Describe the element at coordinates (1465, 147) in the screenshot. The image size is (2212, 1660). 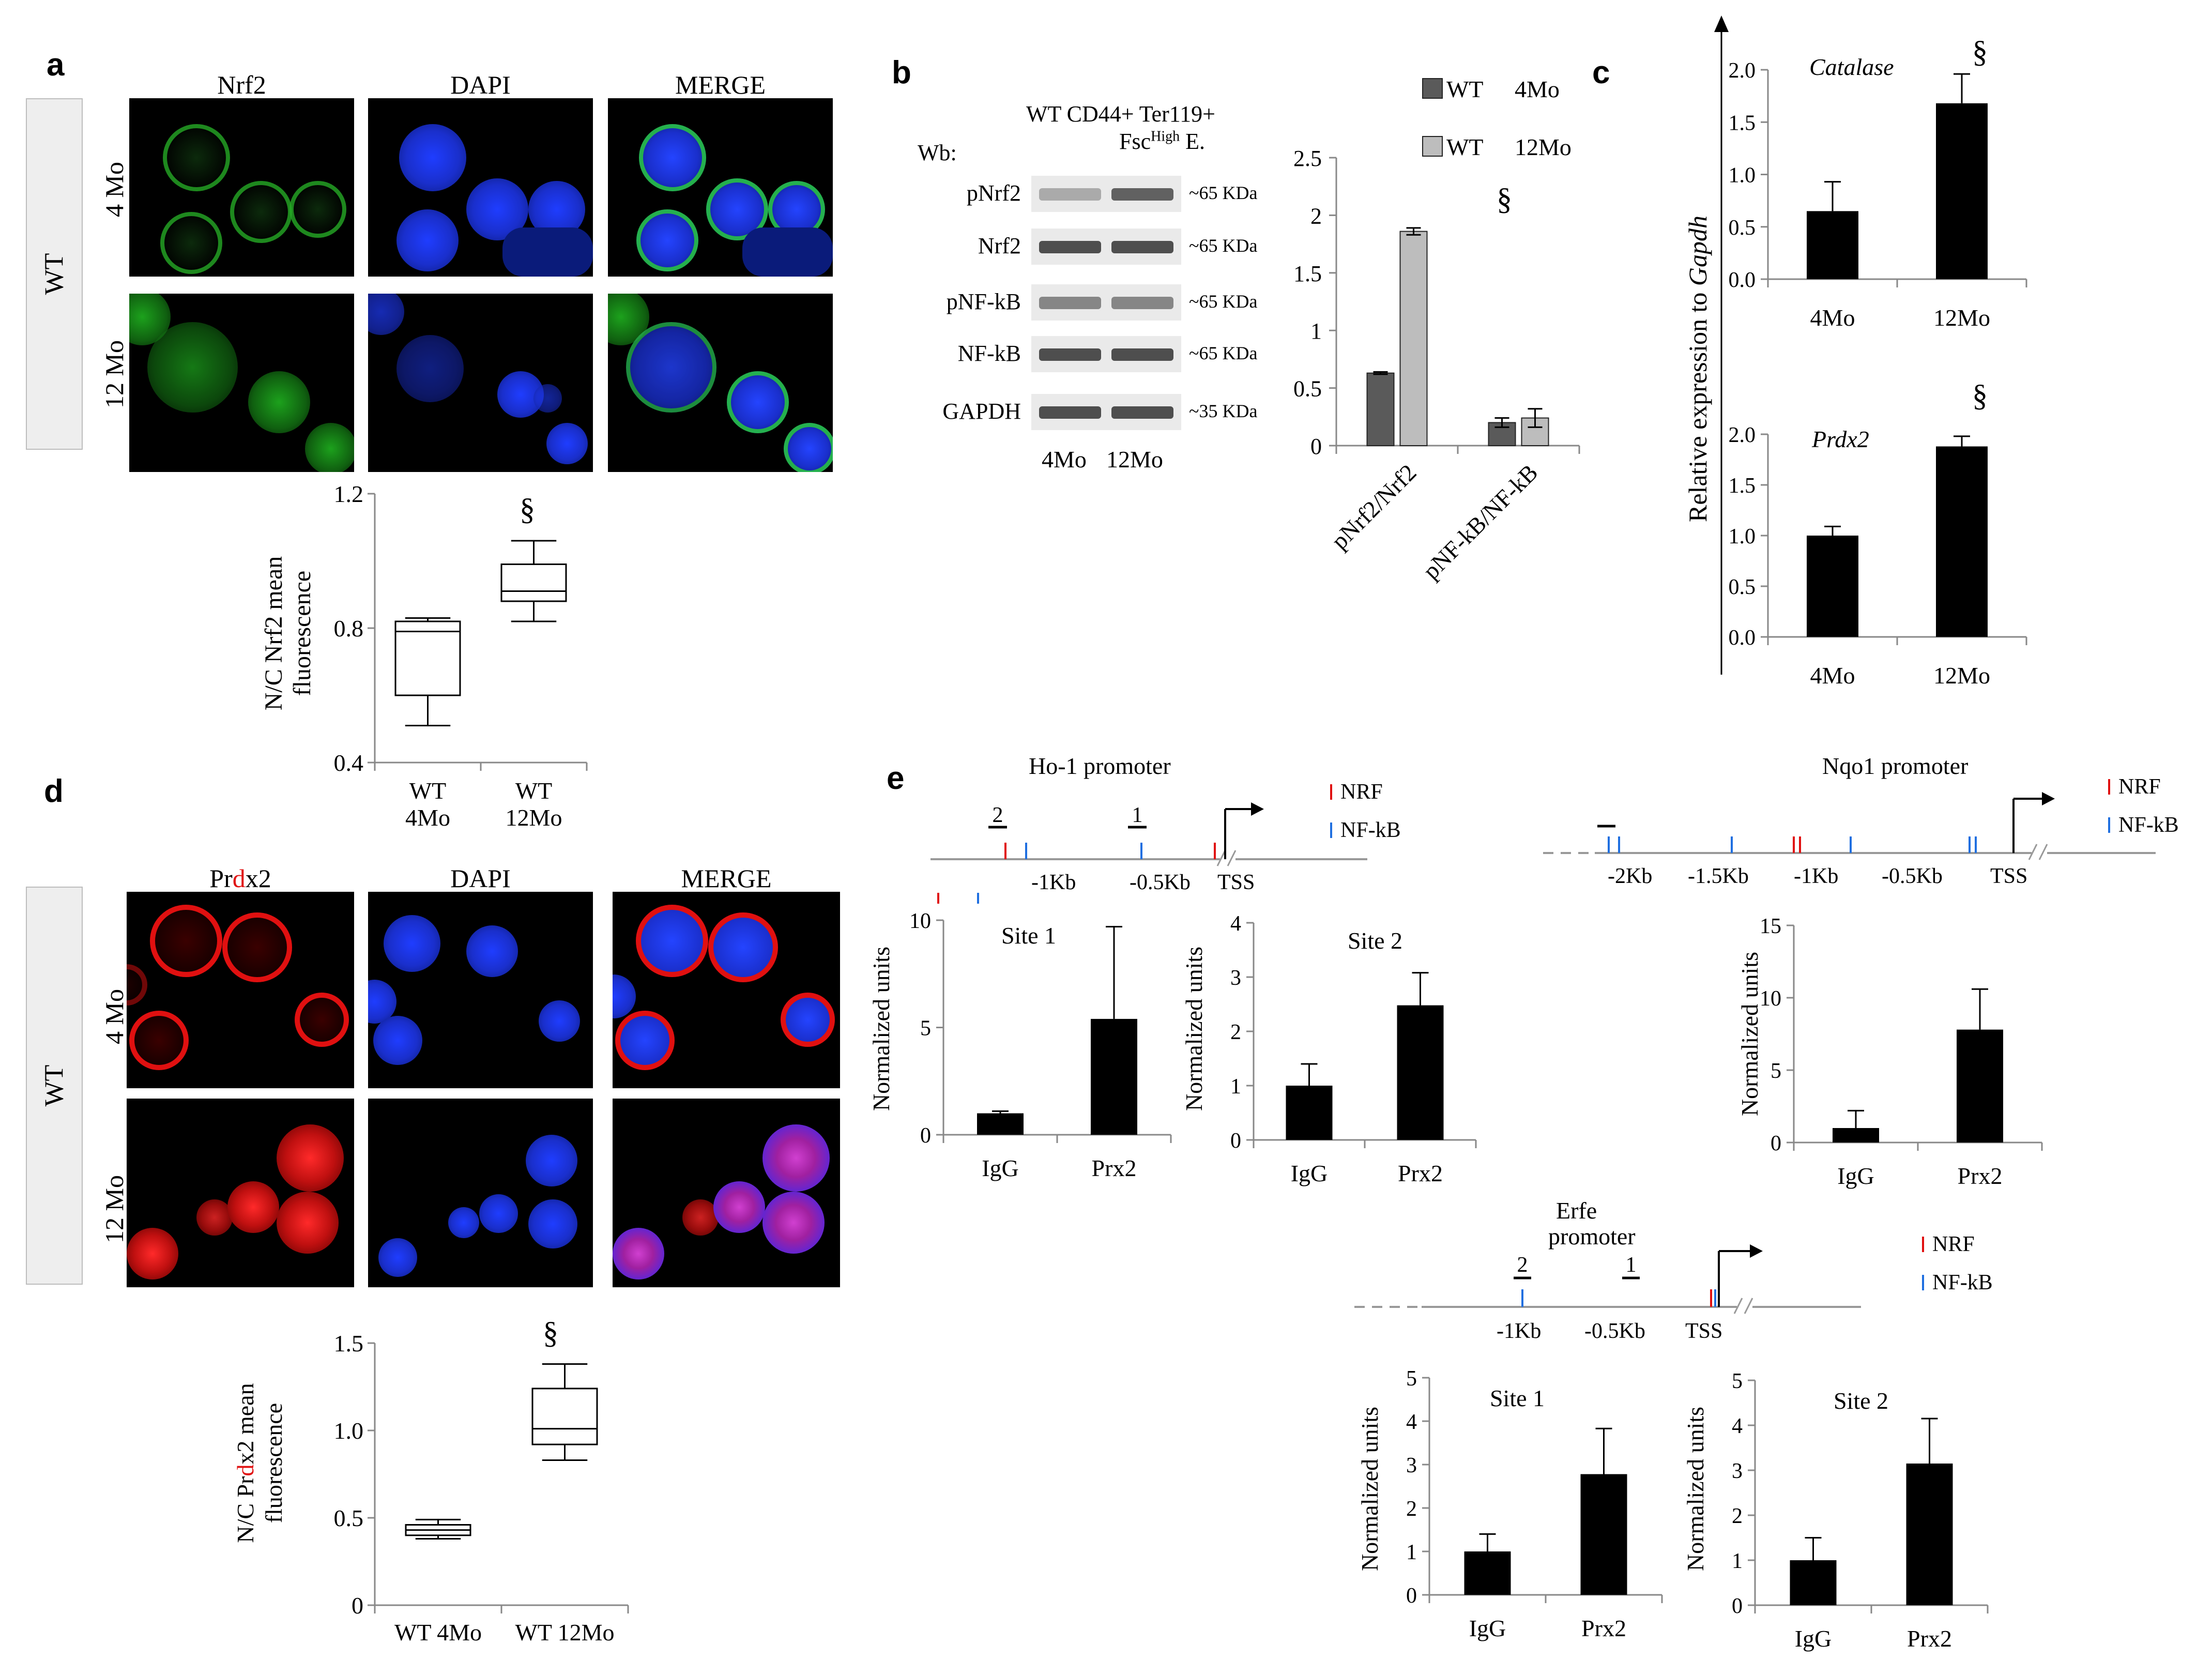
I see `b-legend-left-1: WT` at that location.